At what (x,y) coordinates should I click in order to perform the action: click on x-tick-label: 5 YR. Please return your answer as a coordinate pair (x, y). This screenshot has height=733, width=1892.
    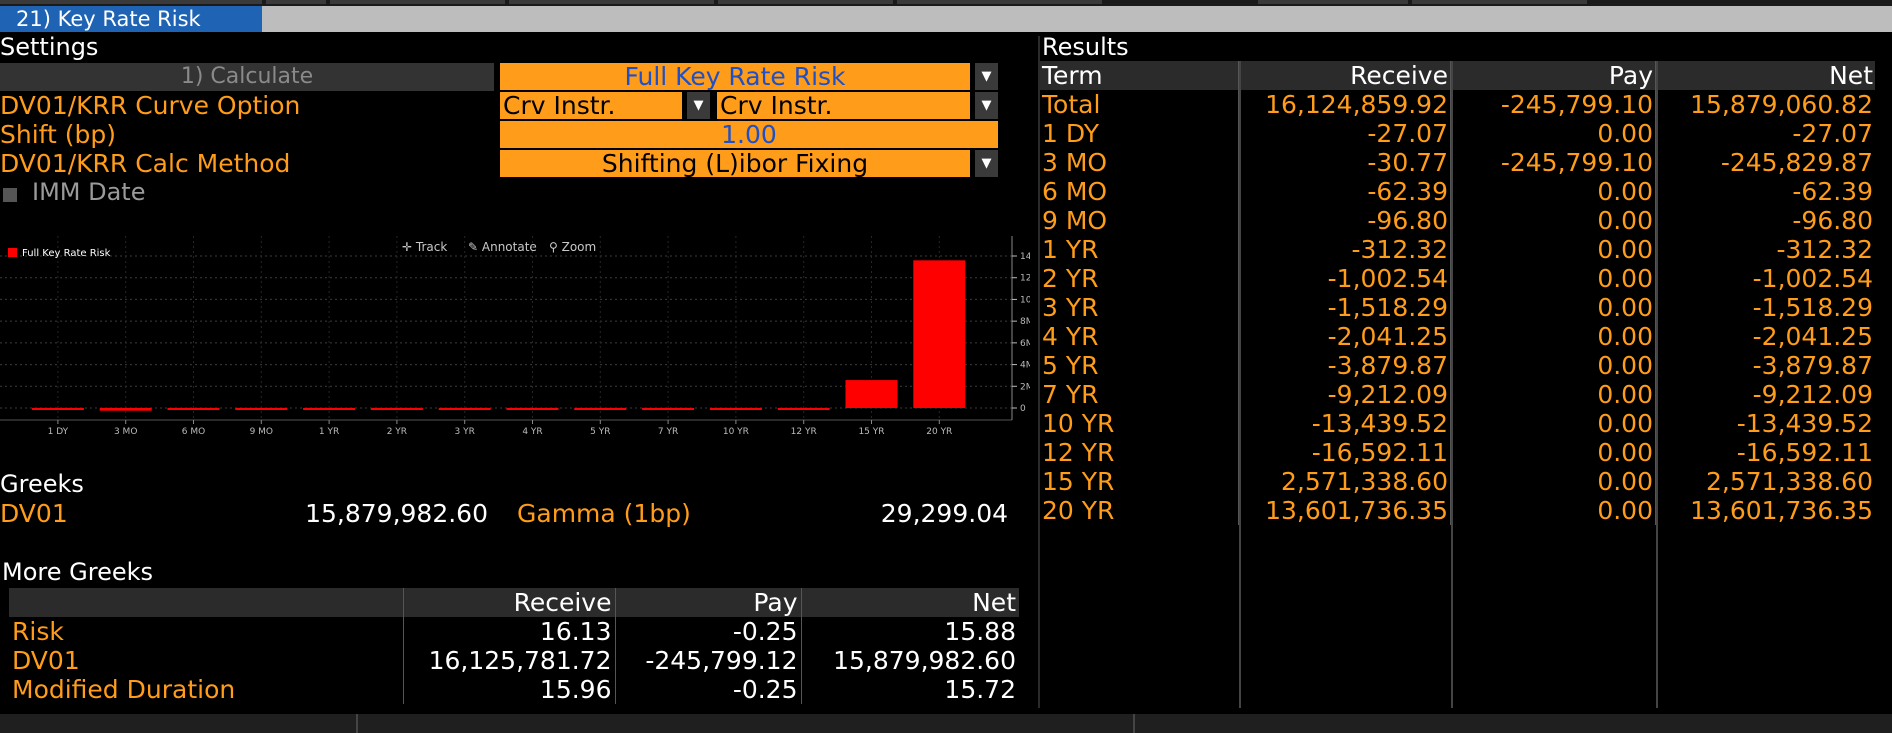
    Looking at the image, I should click on (600, 432).